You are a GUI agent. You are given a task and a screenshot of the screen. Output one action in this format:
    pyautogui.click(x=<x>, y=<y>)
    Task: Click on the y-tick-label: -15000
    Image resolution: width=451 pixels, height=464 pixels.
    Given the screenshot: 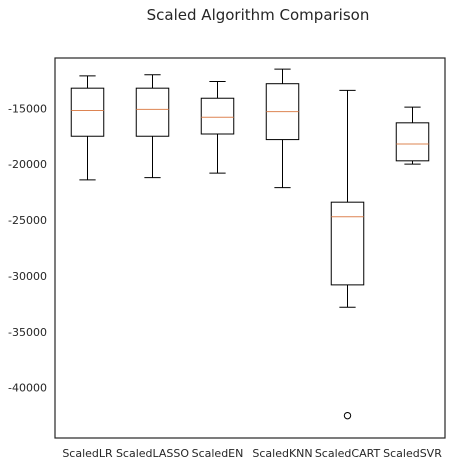 What is the action you would take?
    pyautogui.click(x=27, y=108)
    